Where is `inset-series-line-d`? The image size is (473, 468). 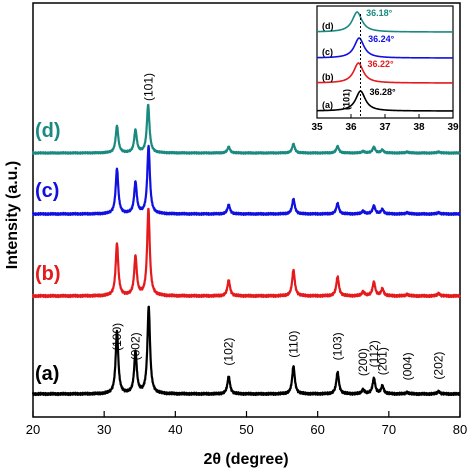 inset-series-line-d is located at coordinates (384, 22).